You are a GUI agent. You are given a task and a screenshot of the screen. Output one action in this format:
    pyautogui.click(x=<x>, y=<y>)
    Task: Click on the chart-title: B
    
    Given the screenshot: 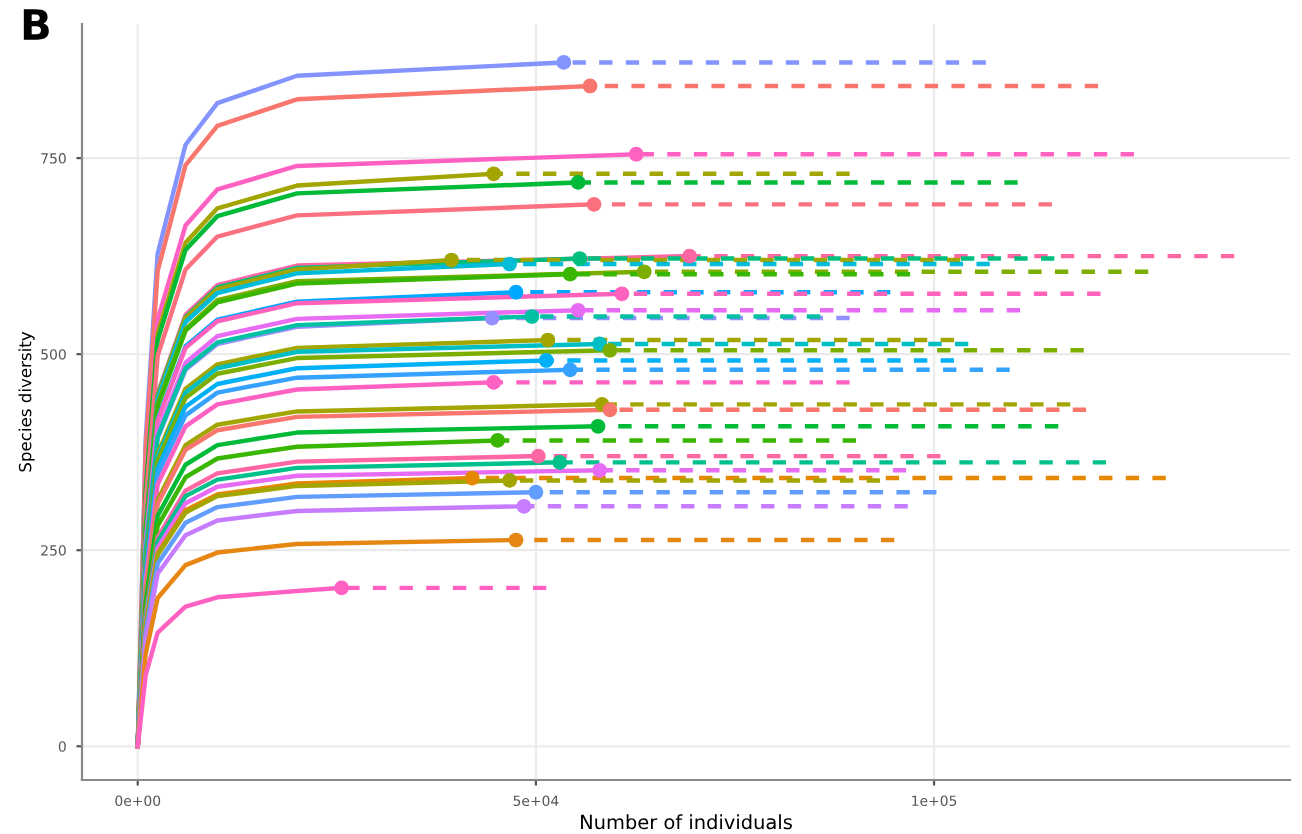 What is the action you would take?
    pyautogui.click(x=36, y=24)
    